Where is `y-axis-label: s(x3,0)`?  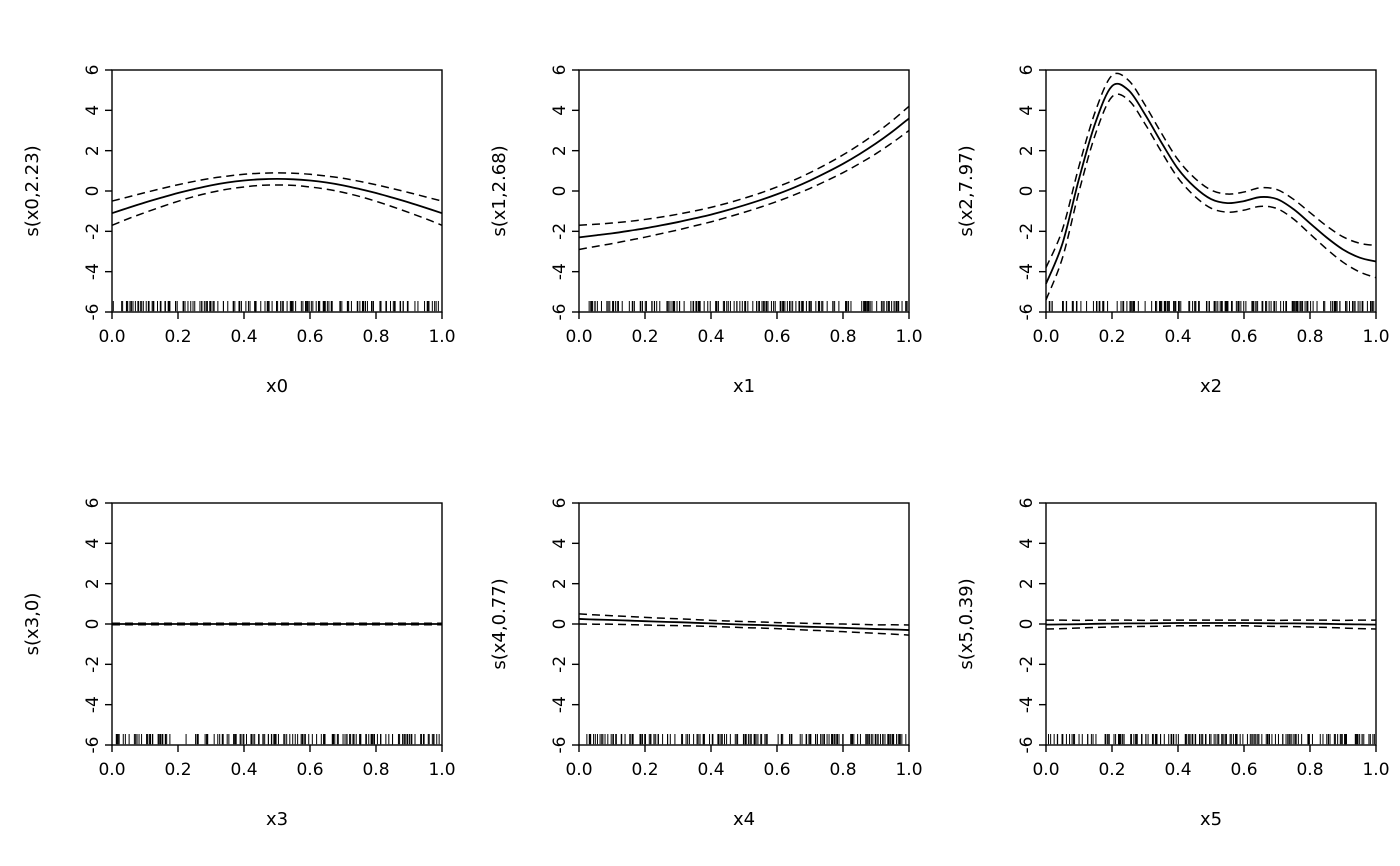
y-axis-label: s(x3,0) is located at coordinates (32, 624).